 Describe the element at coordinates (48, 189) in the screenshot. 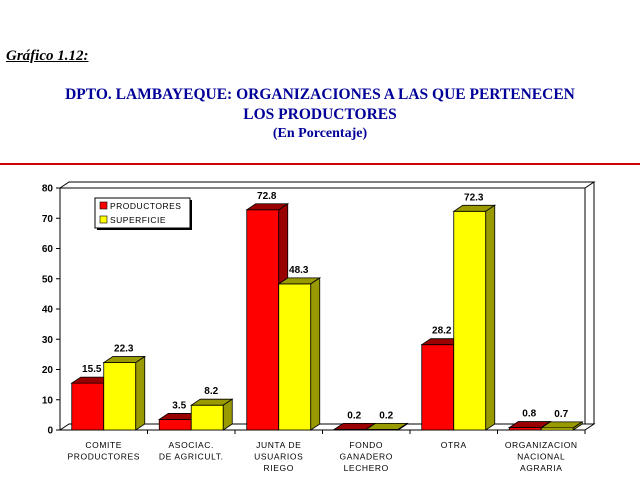

I see `y-tick-label: 80` at that location.